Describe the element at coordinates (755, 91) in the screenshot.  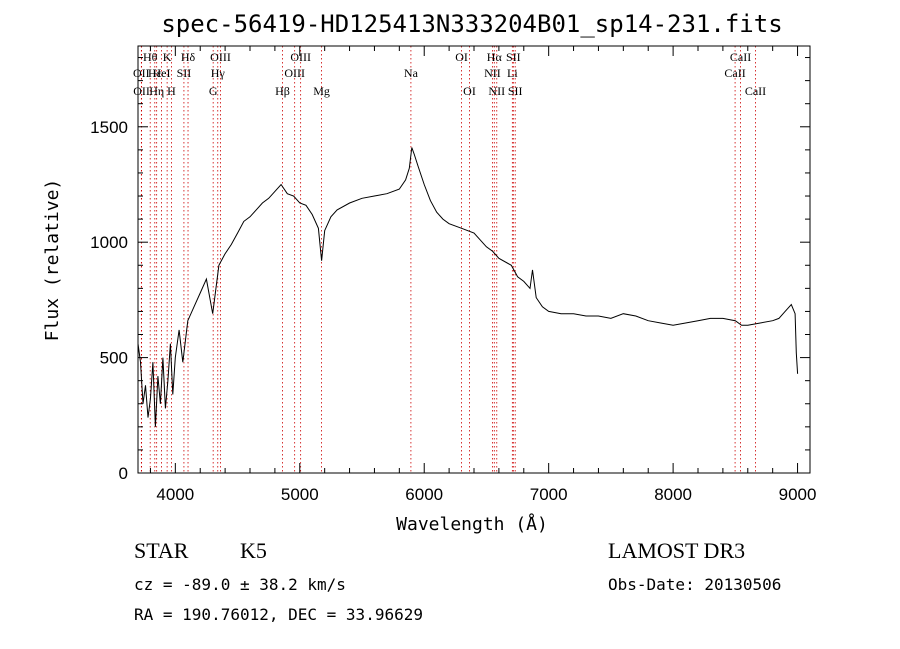
I see `line-label-28: CaII` at that location.